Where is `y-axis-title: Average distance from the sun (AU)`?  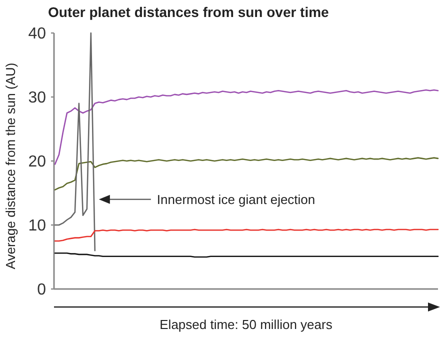
y-axis-title: Average distance from the sun (AU) is located at coordinates (10, 166).